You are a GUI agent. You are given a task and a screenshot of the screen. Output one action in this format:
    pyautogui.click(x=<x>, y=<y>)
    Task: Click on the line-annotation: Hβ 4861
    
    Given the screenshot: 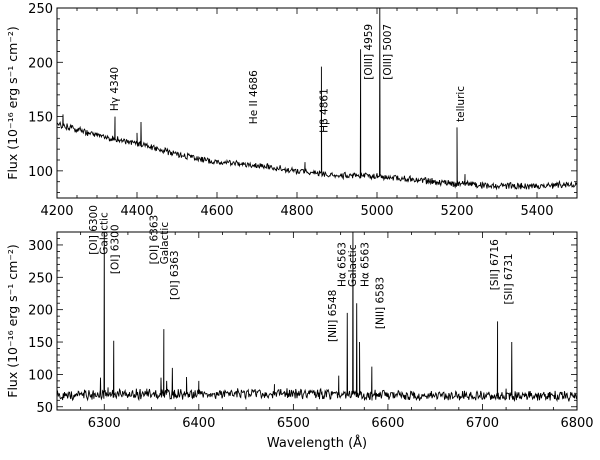 What is the action you would take?
    pyautogui.click(x=324, y=110)
    